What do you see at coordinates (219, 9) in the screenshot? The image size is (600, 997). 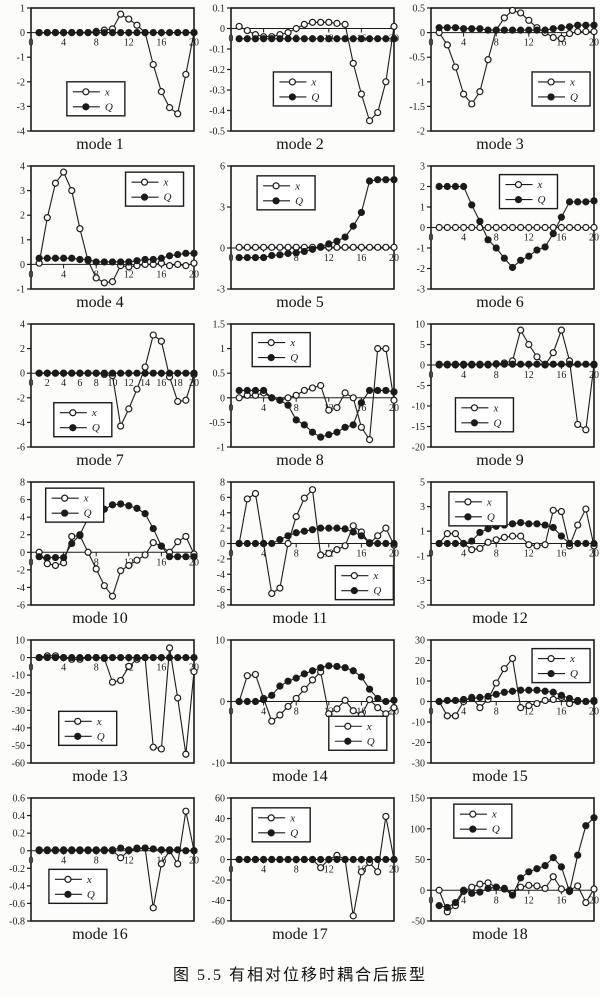 I see `svg-text: 0.1` at bounding box center [219, 9].